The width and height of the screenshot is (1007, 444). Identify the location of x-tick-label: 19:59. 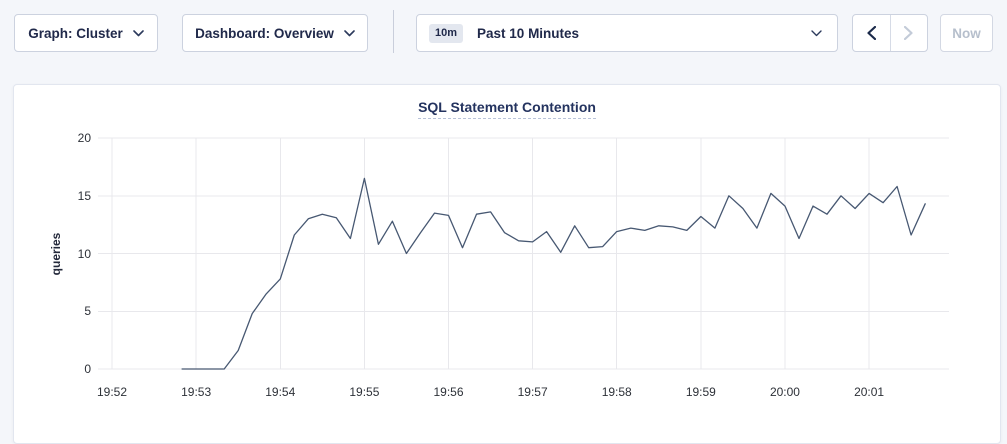
(700, 392).